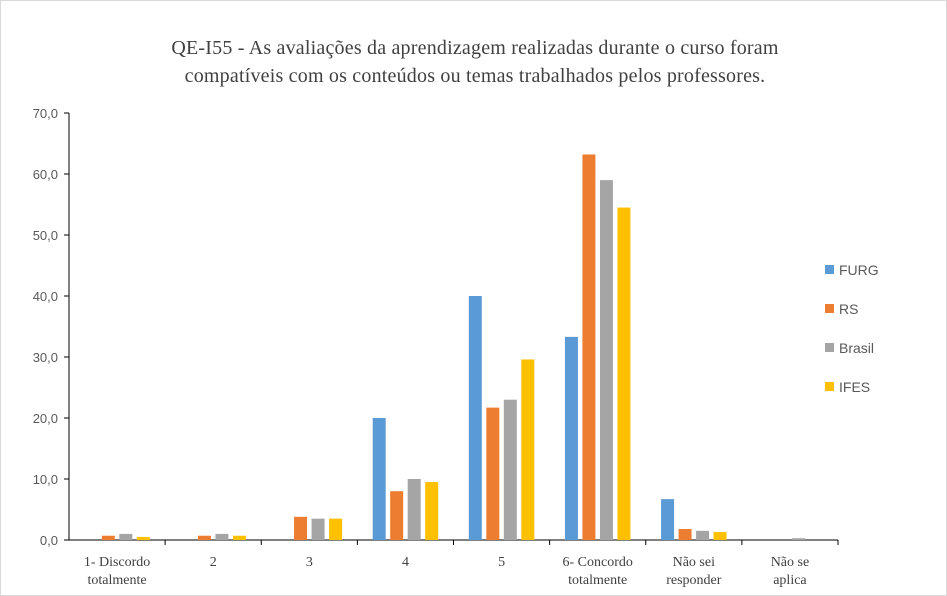  Describe the element at coordinates (829, 386) in the screenshot. I see `legend-swatch-ifes` at that location.